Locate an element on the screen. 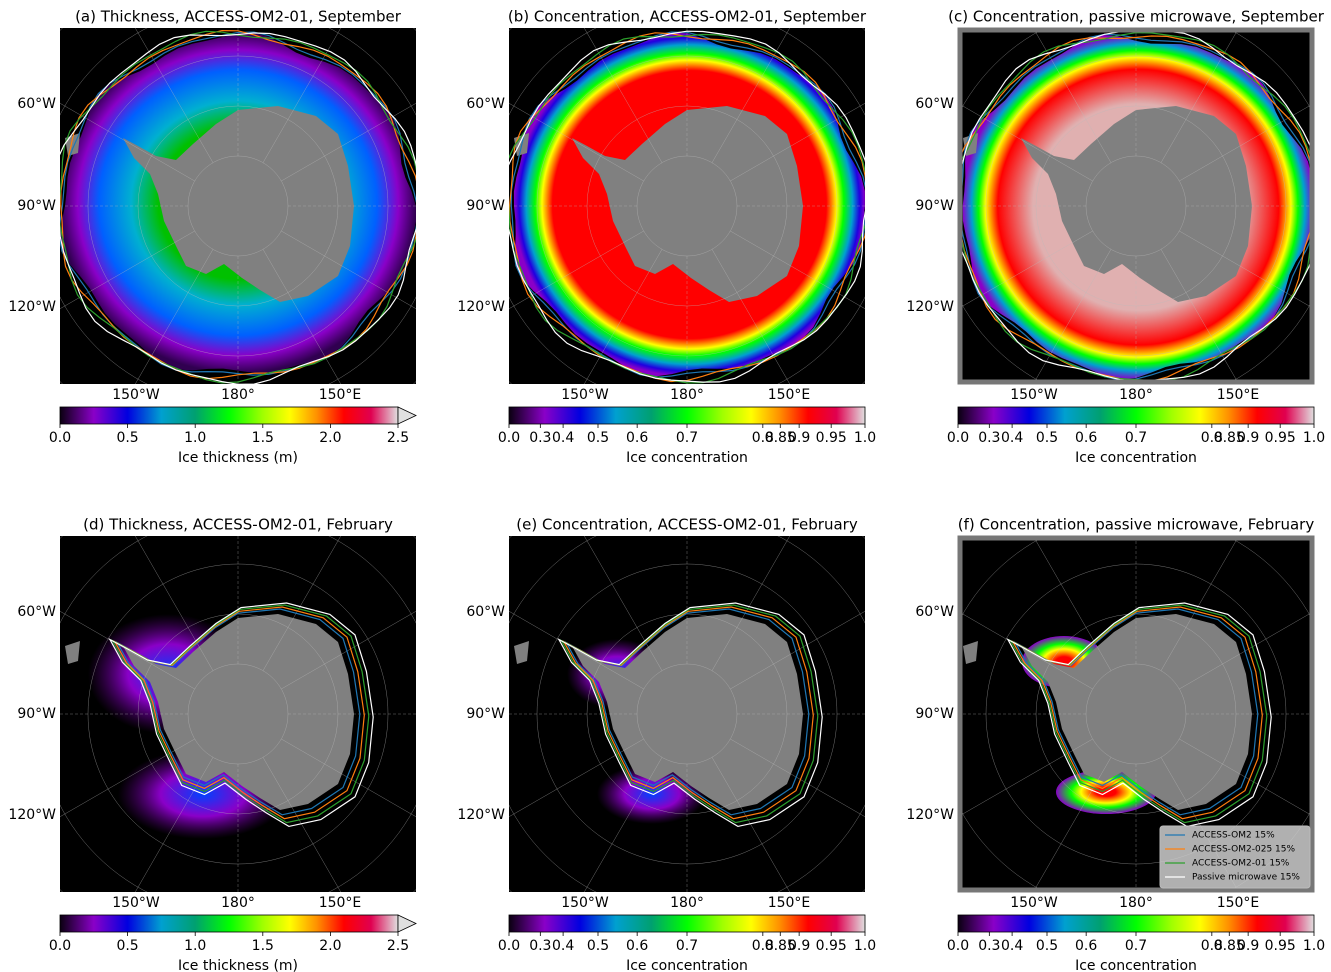 The width and height of the screenshot is (1331, 972). colorbar-tick-label: 0.95 is located at coordinates (831, 946).